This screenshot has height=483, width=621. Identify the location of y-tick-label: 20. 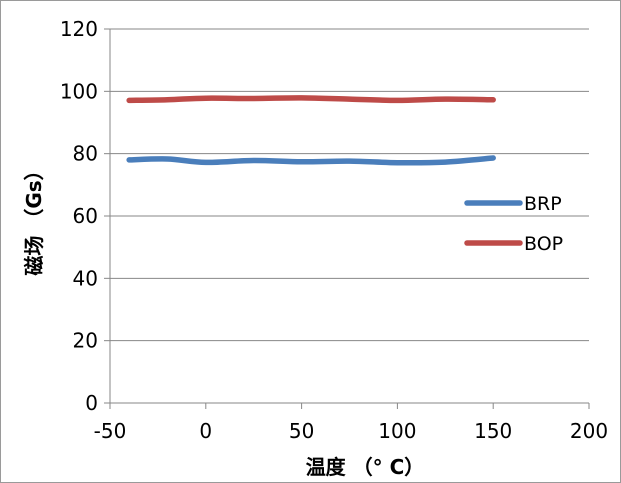
(85, 341).